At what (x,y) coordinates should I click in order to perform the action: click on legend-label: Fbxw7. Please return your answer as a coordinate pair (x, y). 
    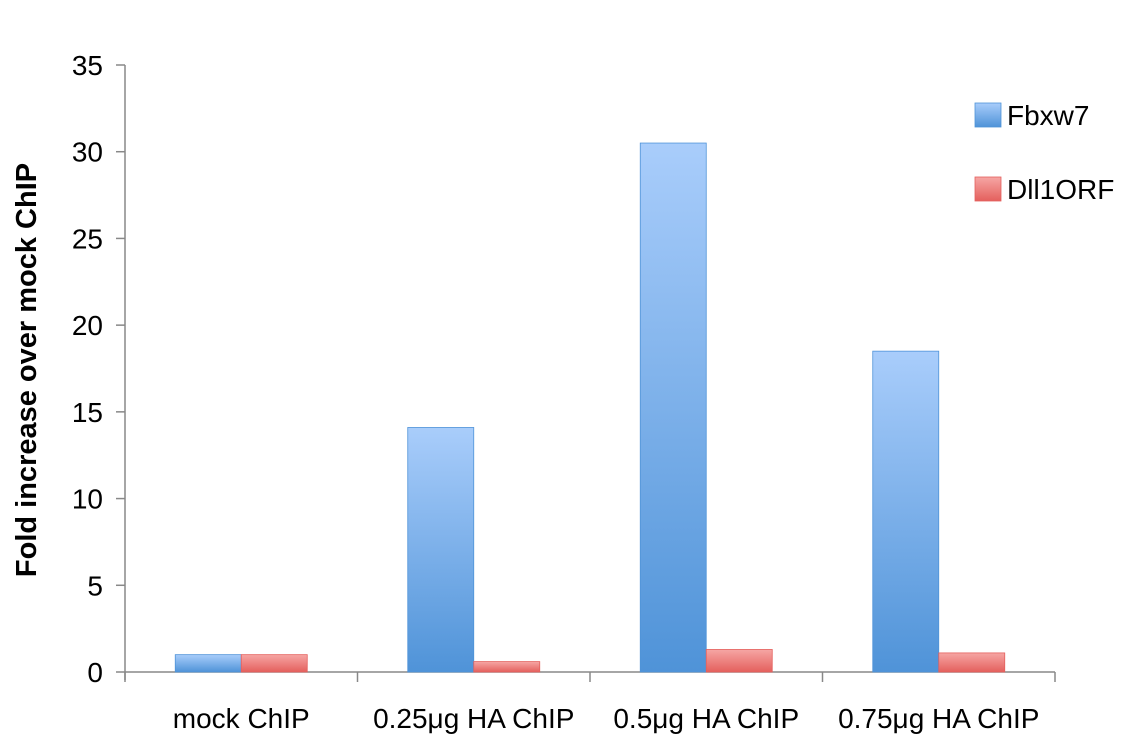
    Looking at the image, I should click on (1048, 115).